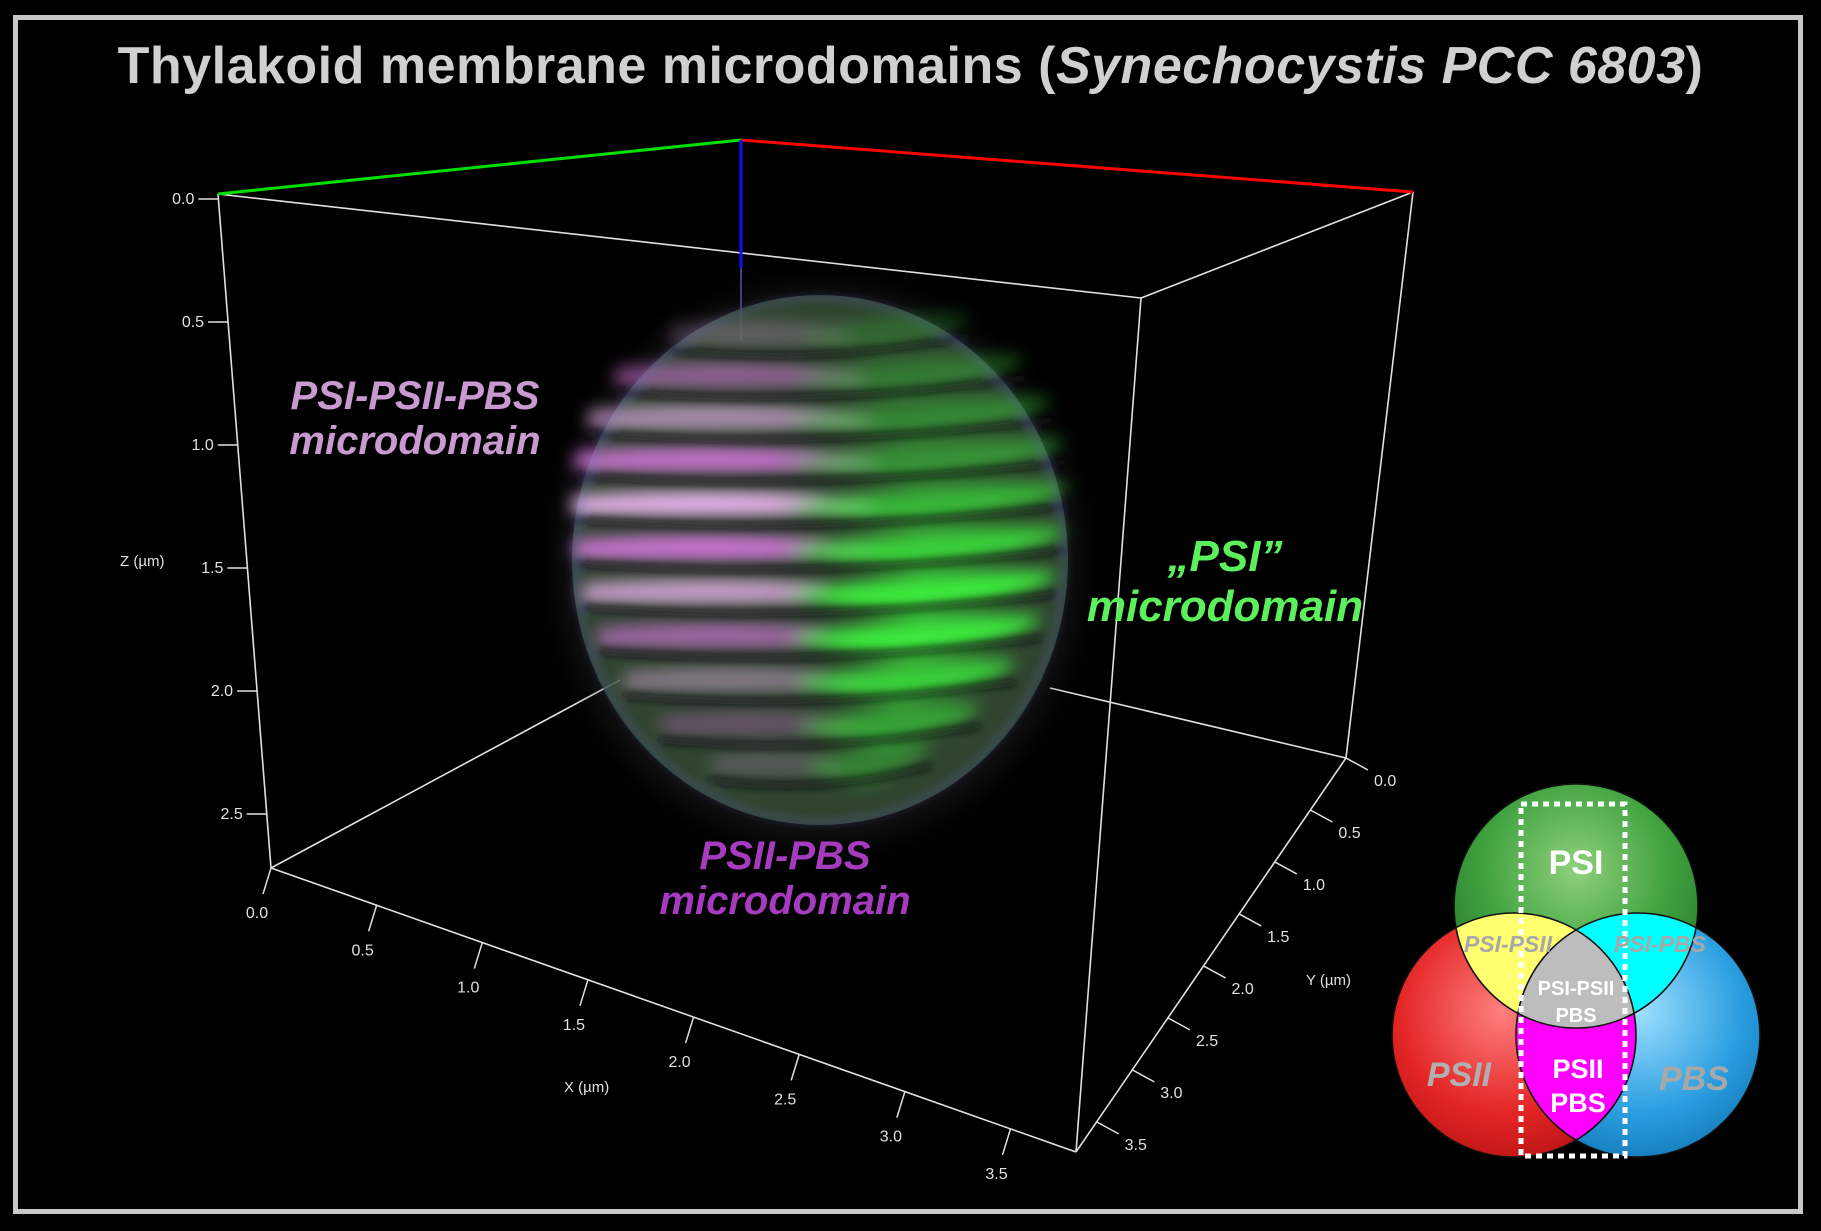 Image resolution: width=1821 pixels, height=1231 pixels. Describe the element at coordinates (202, 445) in the screenshot. I see `z-tick-label: 1.0` at that location.